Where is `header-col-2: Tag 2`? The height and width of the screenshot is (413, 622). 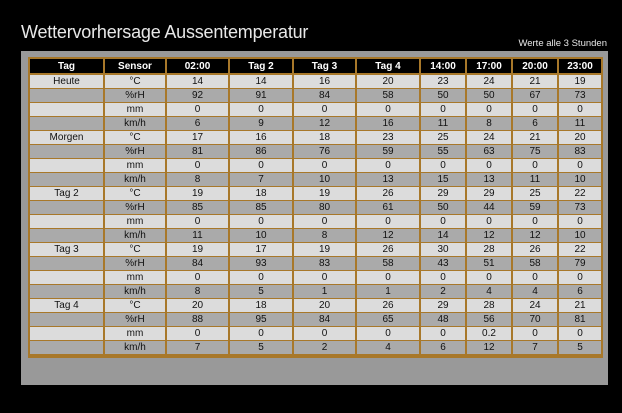 header-col-2: Tag 2 is located at coordinates (261, 66).